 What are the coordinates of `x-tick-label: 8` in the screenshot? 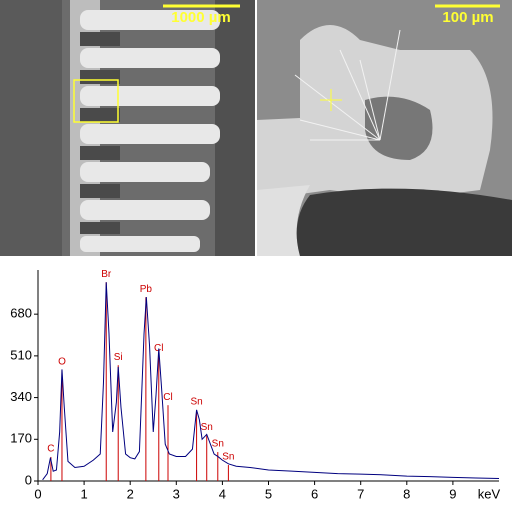 It's located at (406, 493).